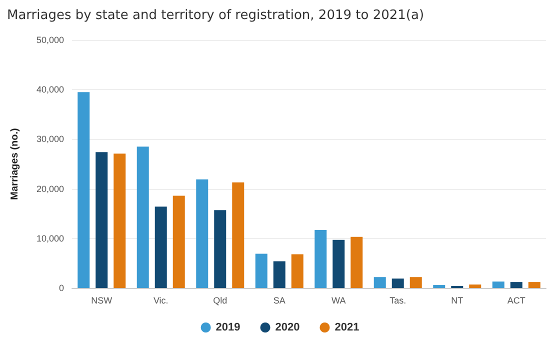 This screenshot has width=560, height=344. I want to click on chart-title: Marriages by state and territory of registration, 2019 to 2021(a), so click(215, 15).